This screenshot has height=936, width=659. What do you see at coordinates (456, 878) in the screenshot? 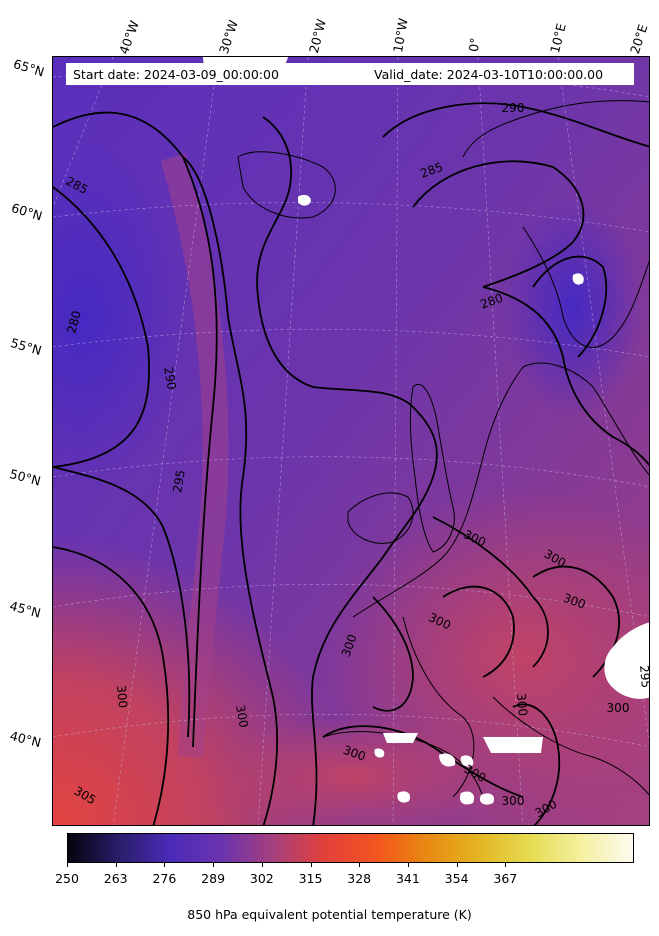
I see `colorbar-tick-label: 354` at bounding box center [456, 878].